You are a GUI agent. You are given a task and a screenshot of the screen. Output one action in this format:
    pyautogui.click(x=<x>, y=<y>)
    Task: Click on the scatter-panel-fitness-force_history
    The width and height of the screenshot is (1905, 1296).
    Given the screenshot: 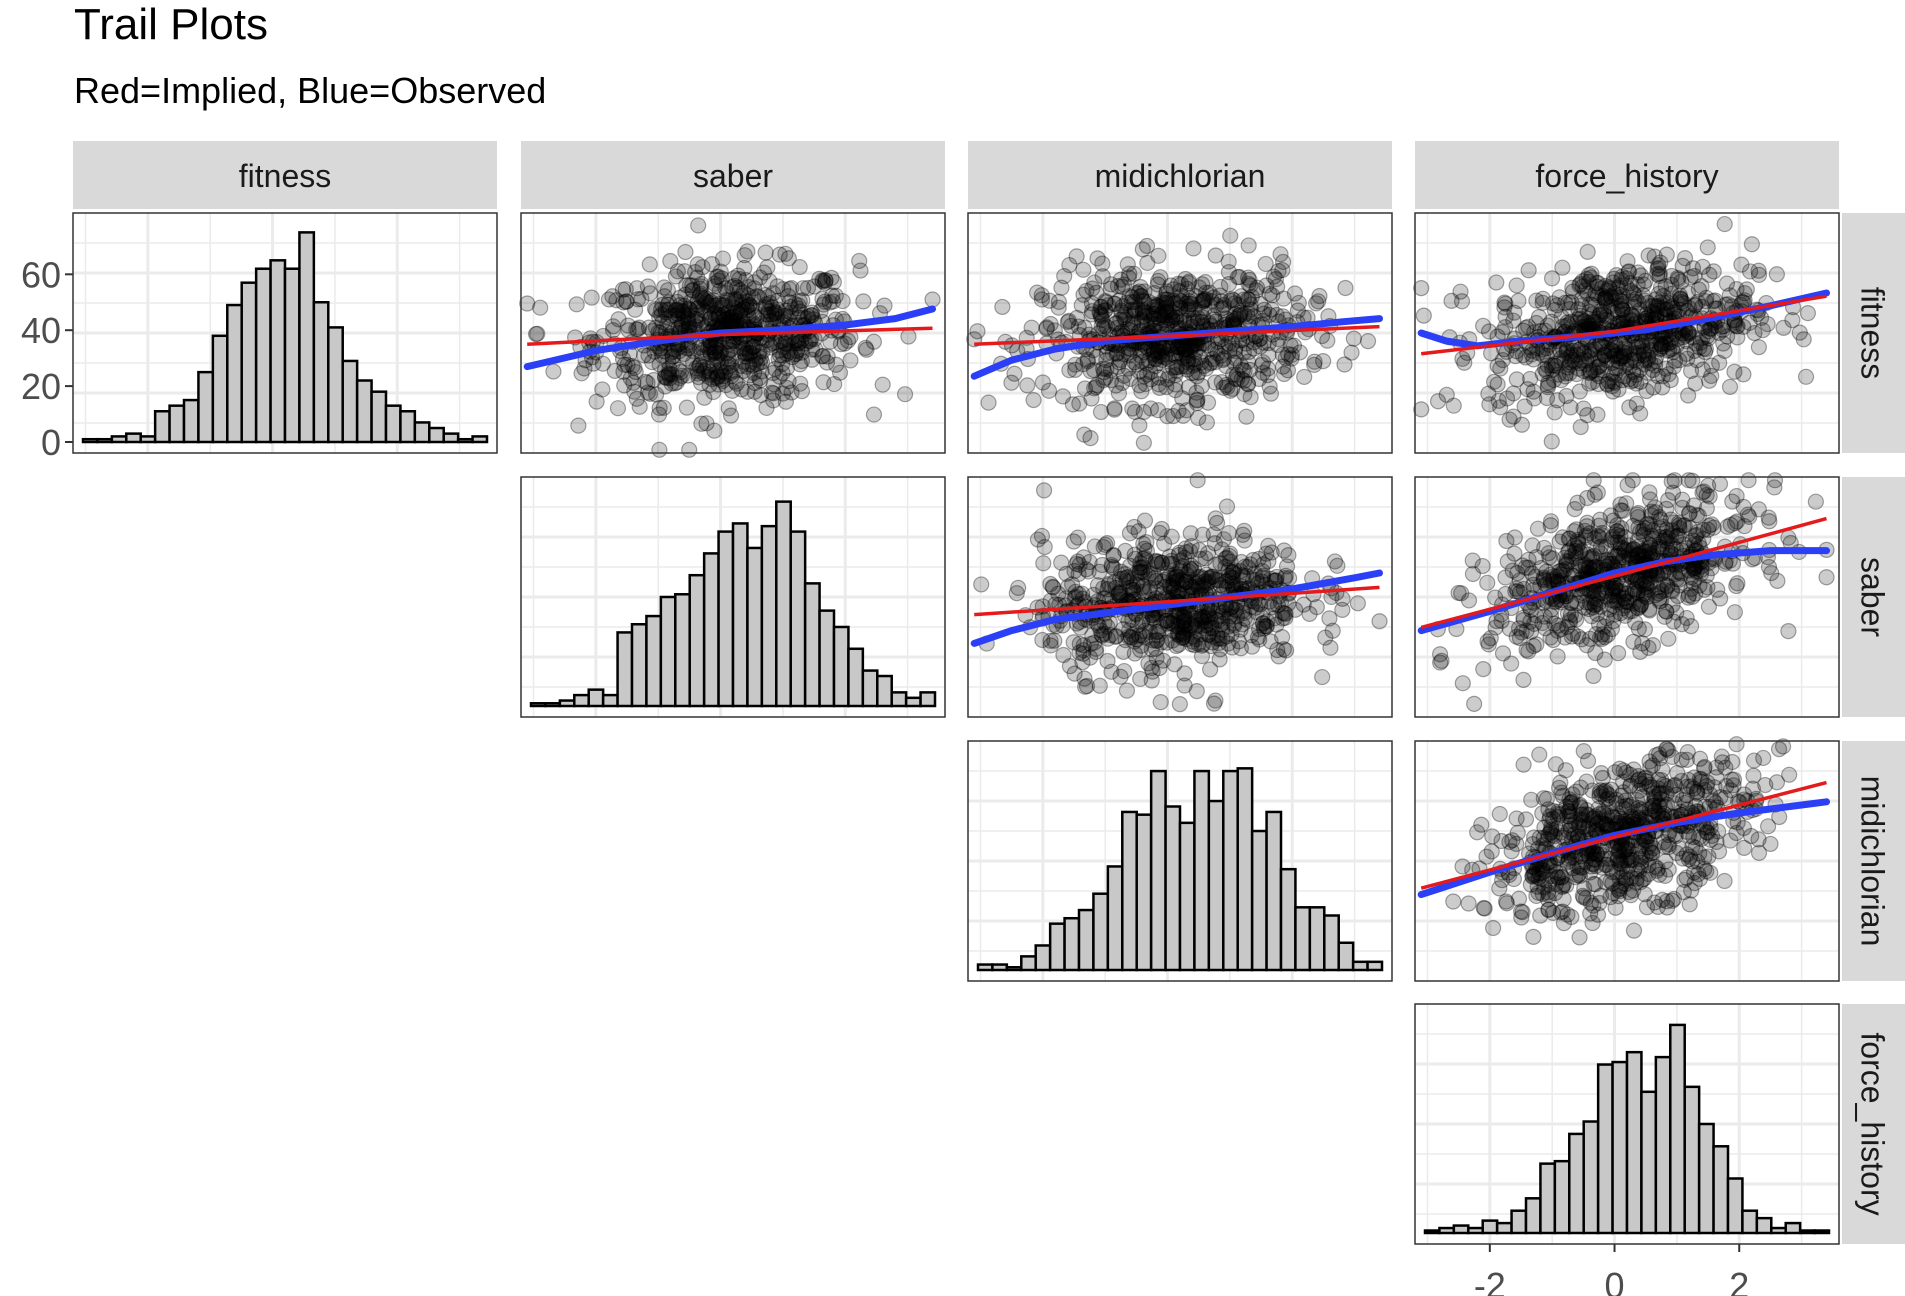 What is the action you would take?
    pyautogui.click(x=1626, y=333)
    